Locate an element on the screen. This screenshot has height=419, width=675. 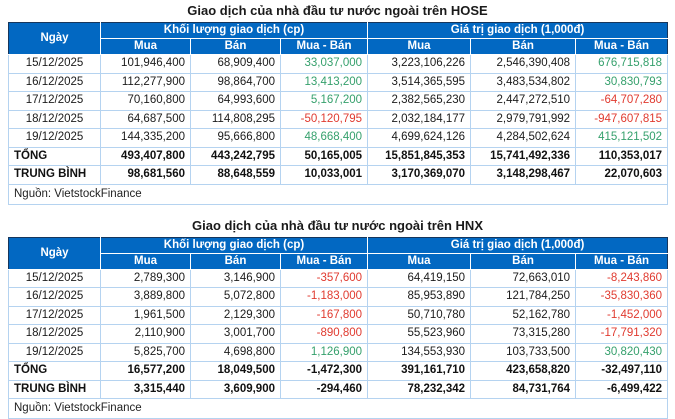
average-value-cell: 22,070,603 is located at coordinates (622, 175).